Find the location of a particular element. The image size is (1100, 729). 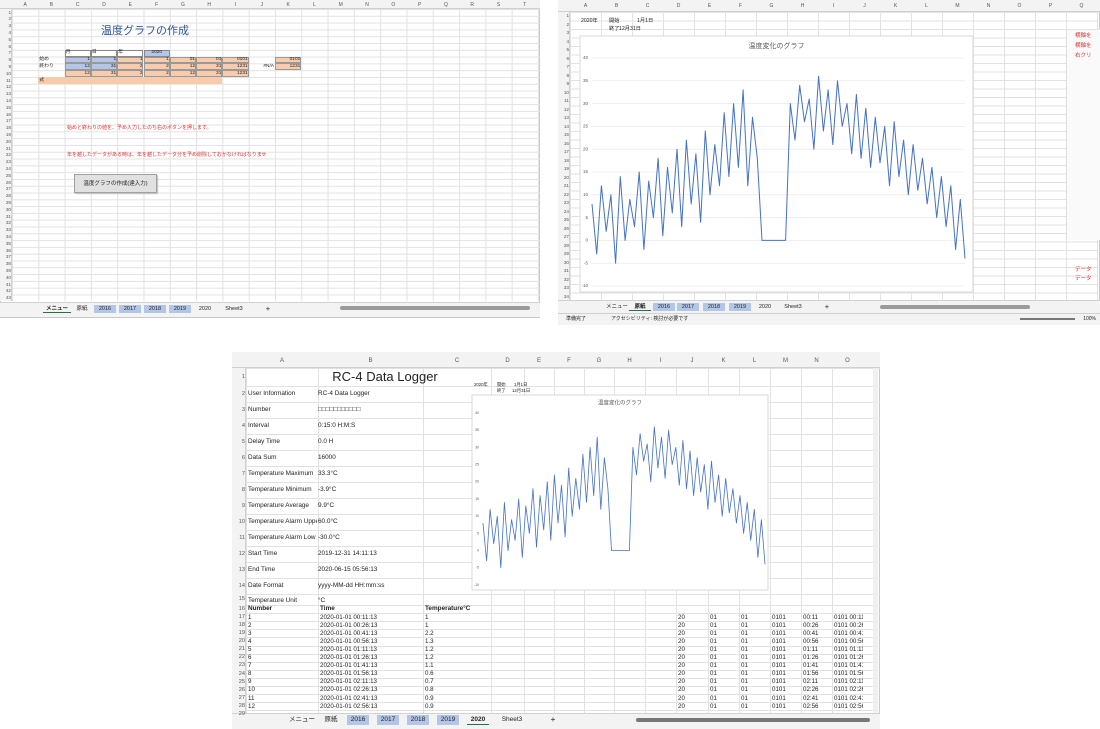

row-header: 34 is located at coordinates (566, 296).